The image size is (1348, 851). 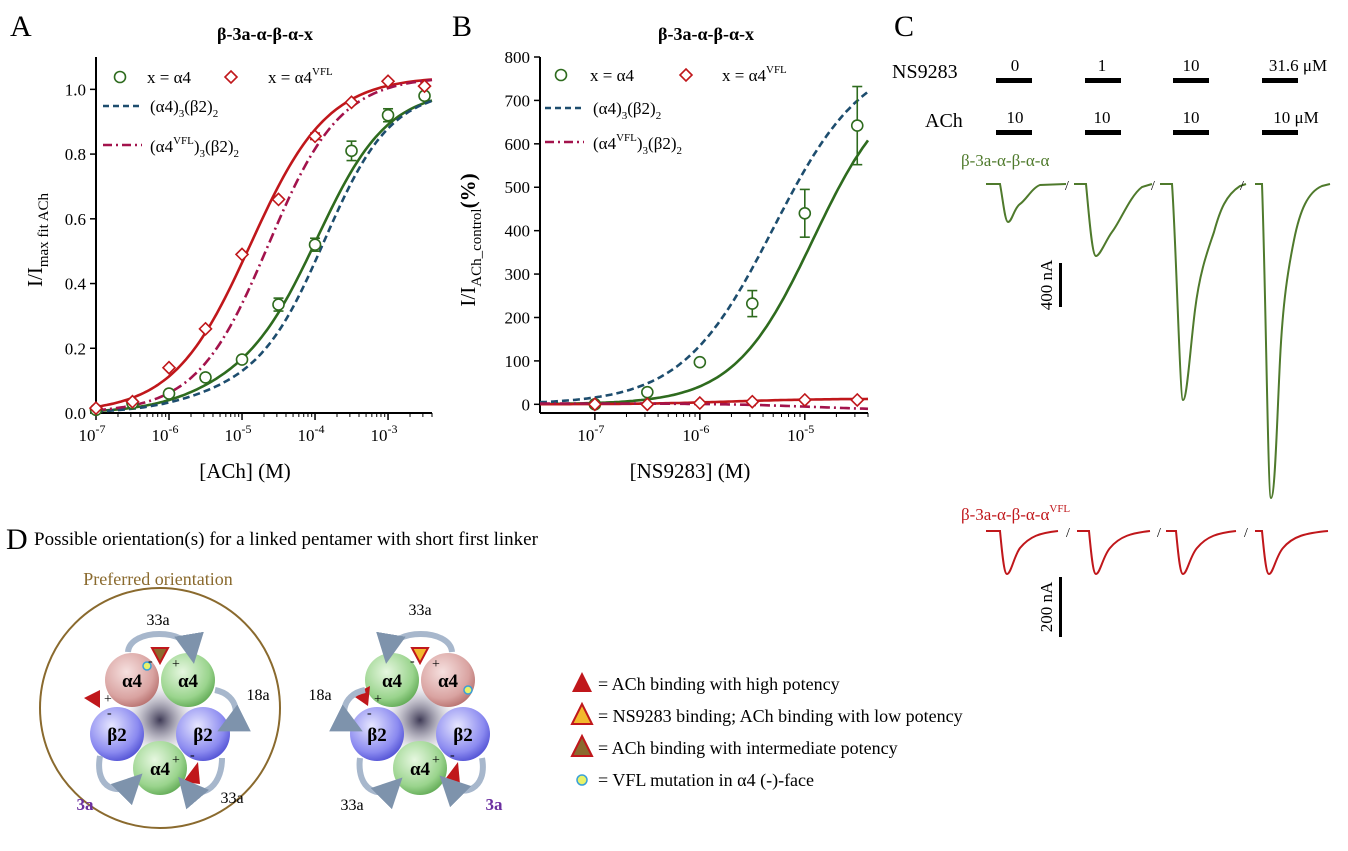 What do you see at coordinates (257, 695) in the screenshot?
I see `linker-label: 18a` at bounding box center [257, 695].